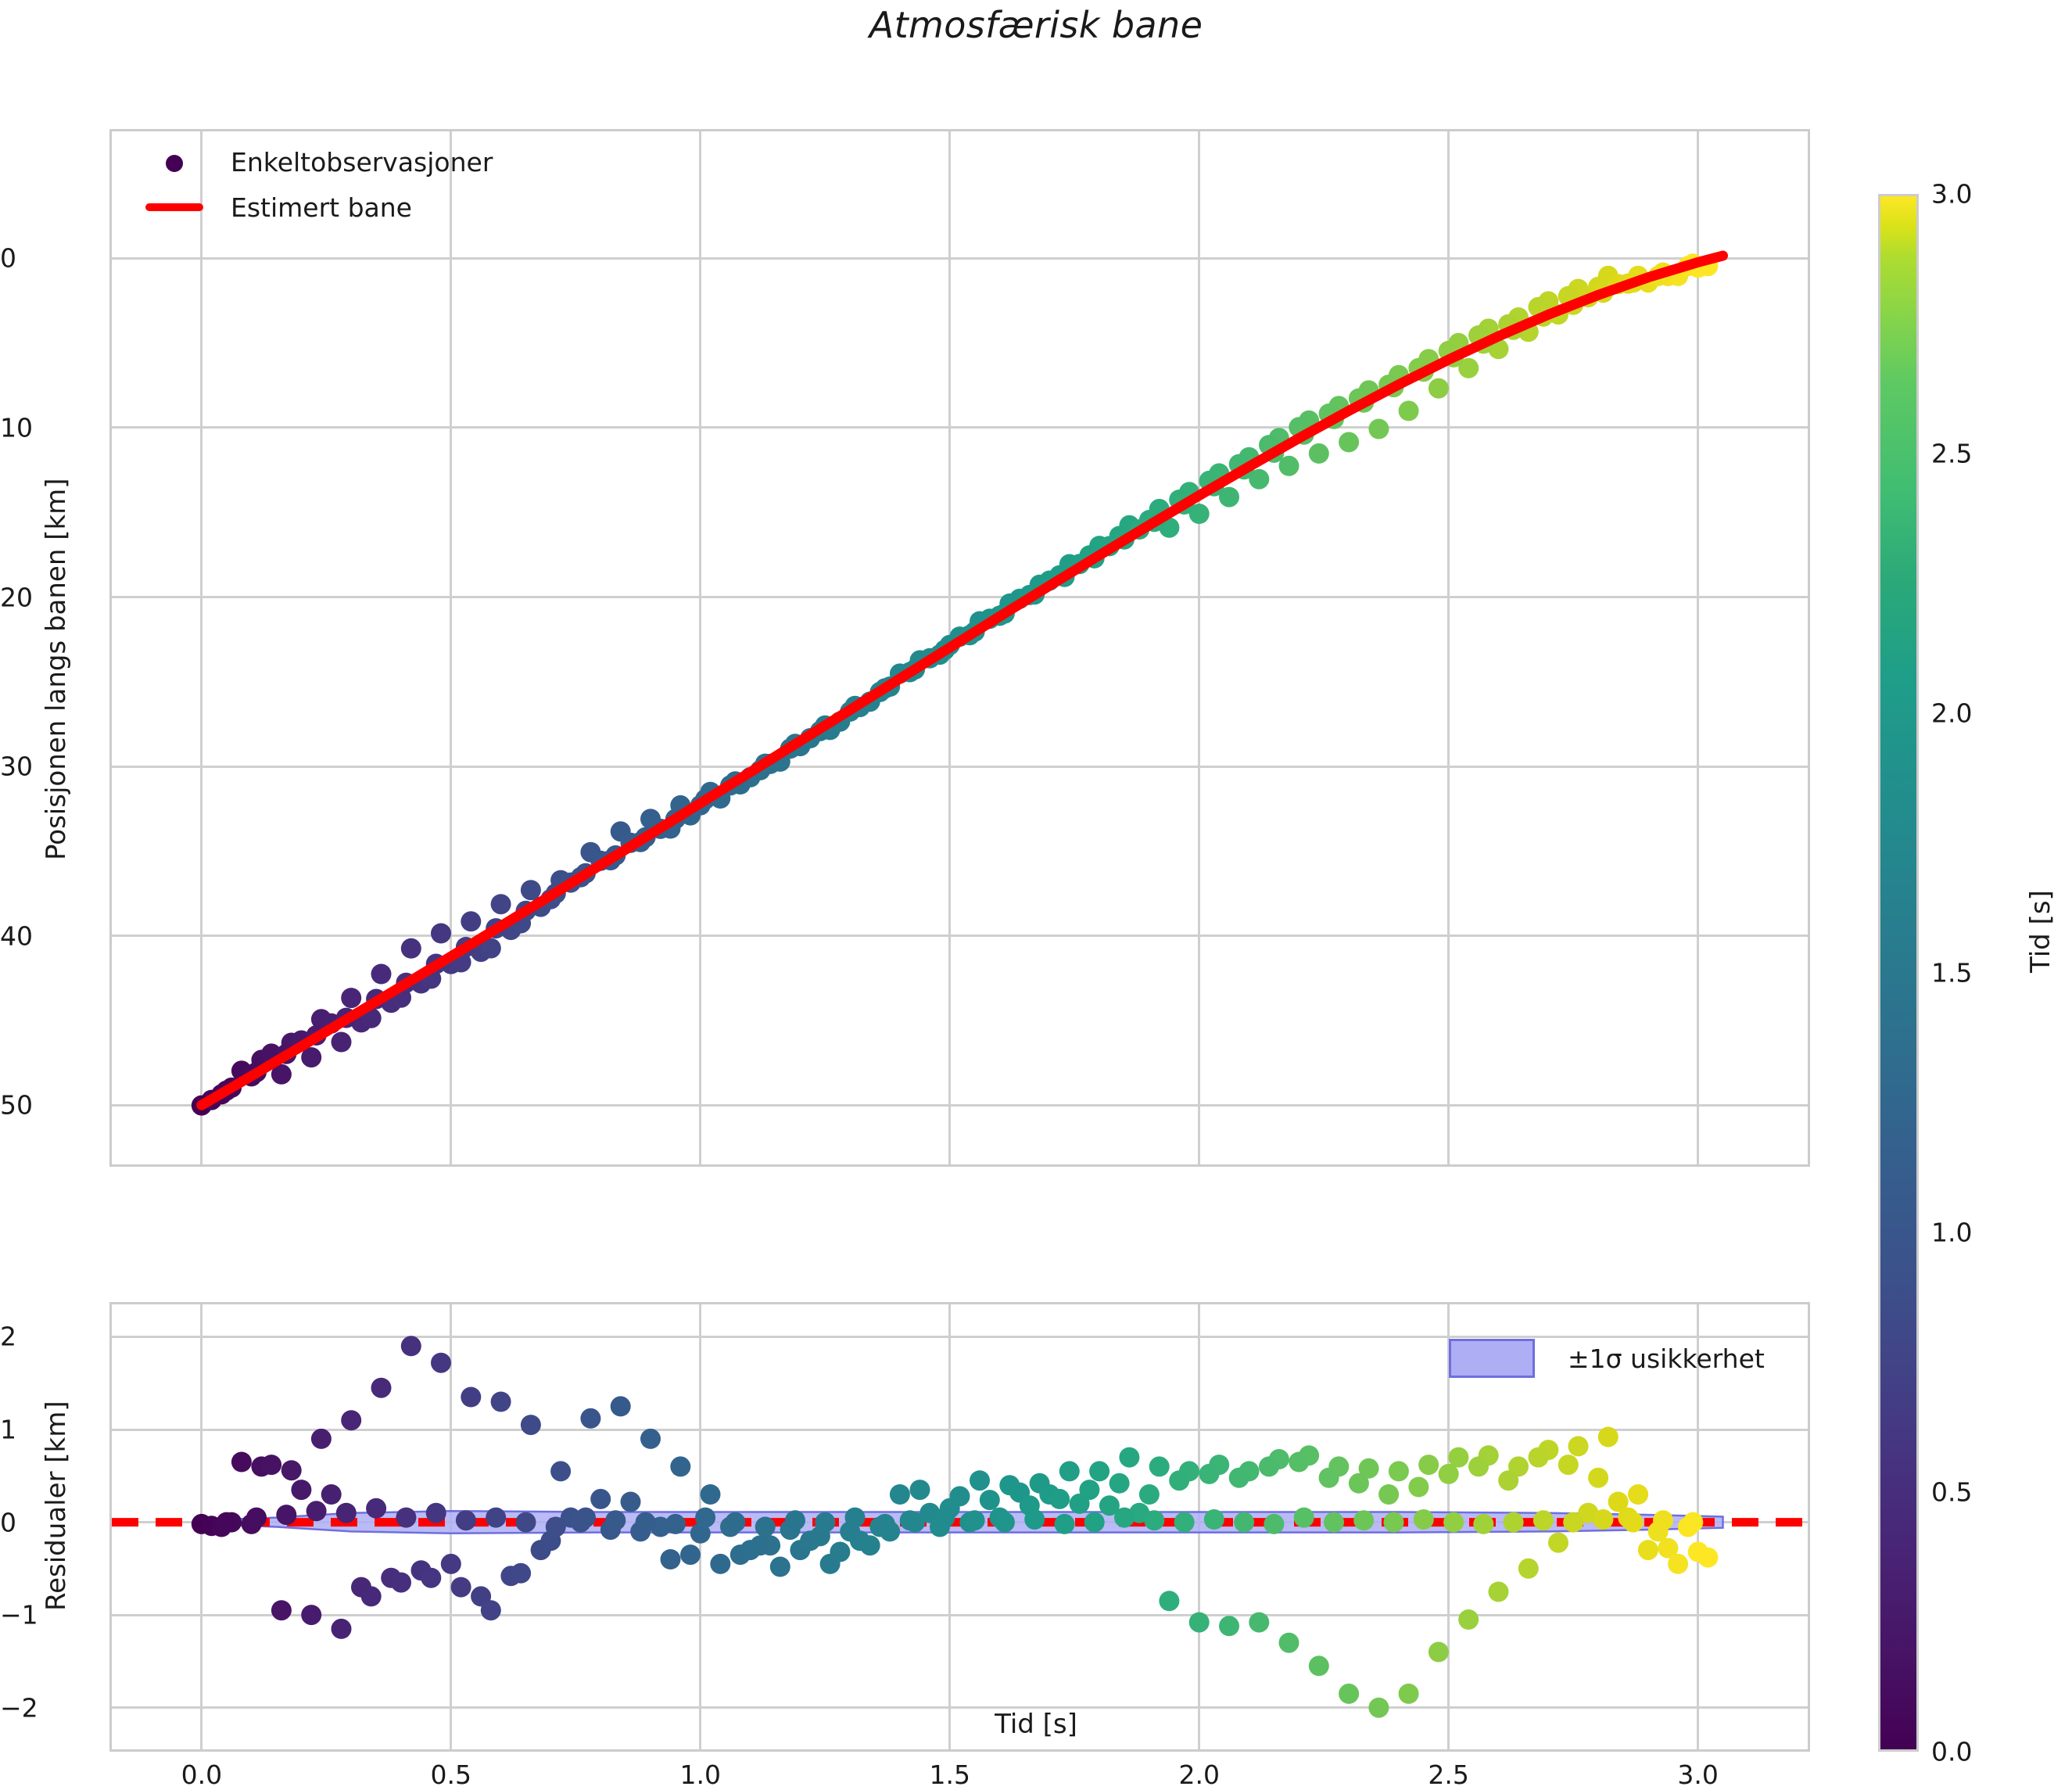  What do you see at coordinates (322, 207) in the screenshot?
I see `legend-label-fit: Estimert bane` at bounding box center [322, 207].